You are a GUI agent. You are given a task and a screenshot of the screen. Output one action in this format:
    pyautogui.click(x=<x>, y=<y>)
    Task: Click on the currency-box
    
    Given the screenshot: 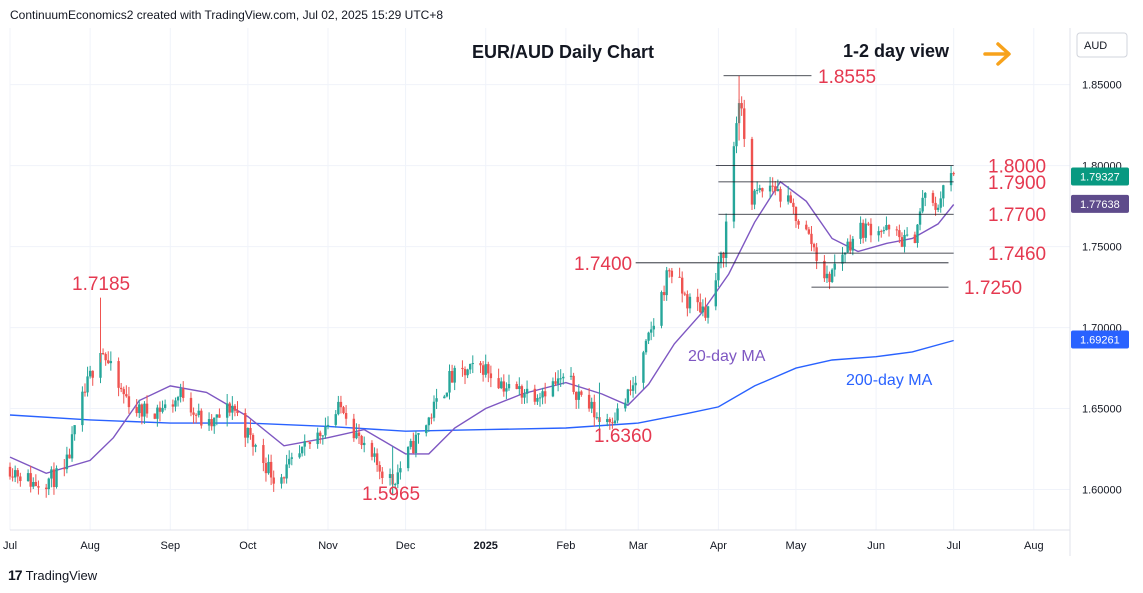 What is the action you would take?
    pyautogui.click(x=1102, y=45)
    